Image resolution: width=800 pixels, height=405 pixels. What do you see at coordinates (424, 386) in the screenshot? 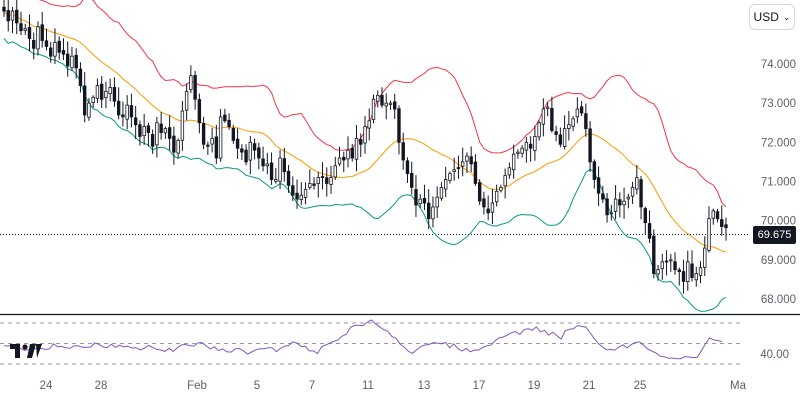
I see `x-tick-label: 13` at bounding box center [424, 386].